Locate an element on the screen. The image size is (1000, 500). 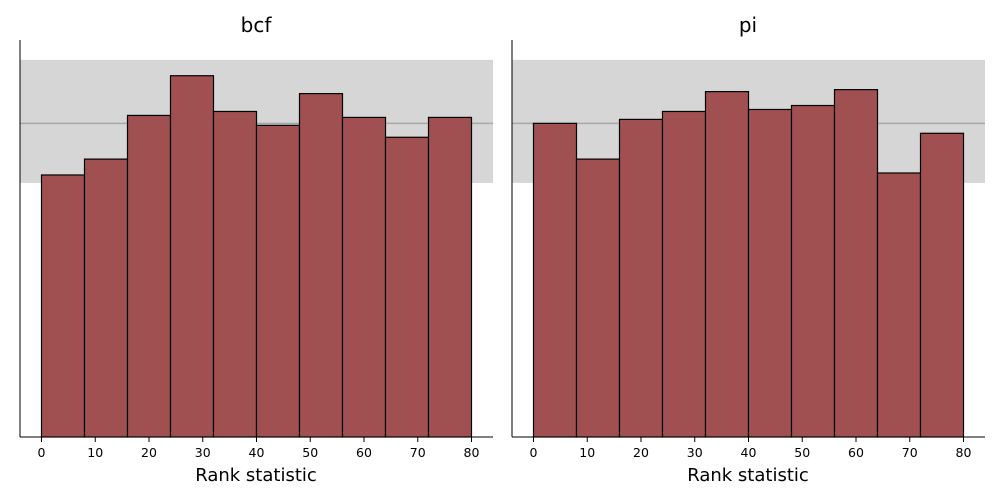
chart-title: pi is located at coordinates (748, 25).